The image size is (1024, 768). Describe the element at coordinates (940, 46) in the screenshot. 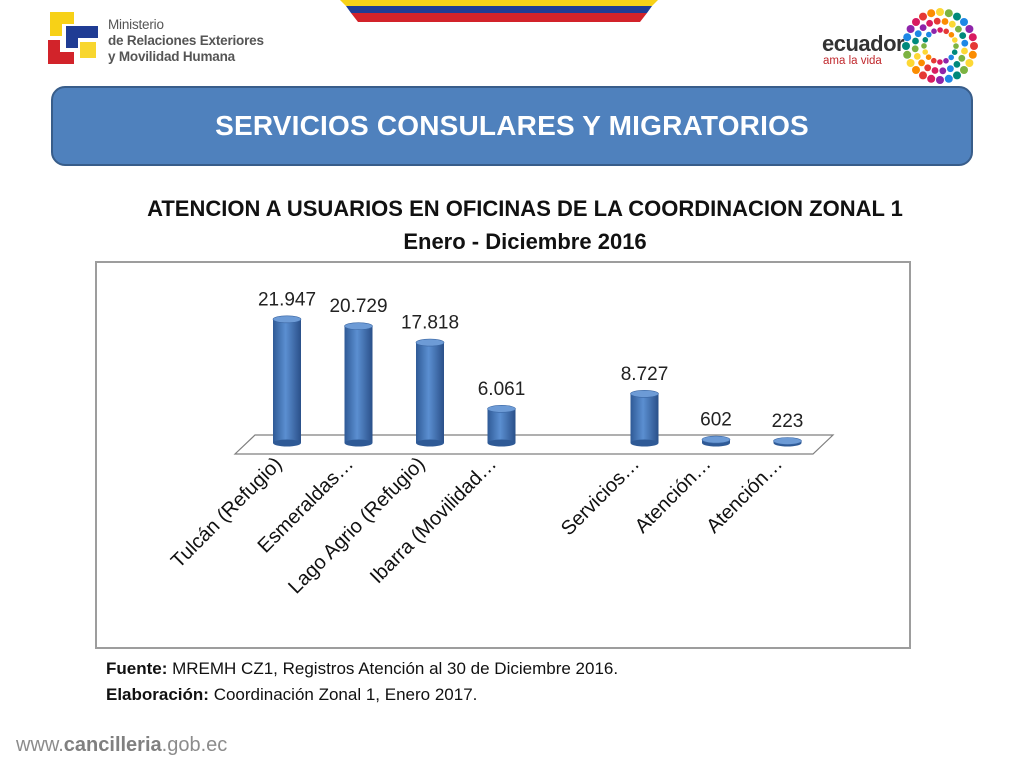

I see `ecuador-wheel-icon` at that location.